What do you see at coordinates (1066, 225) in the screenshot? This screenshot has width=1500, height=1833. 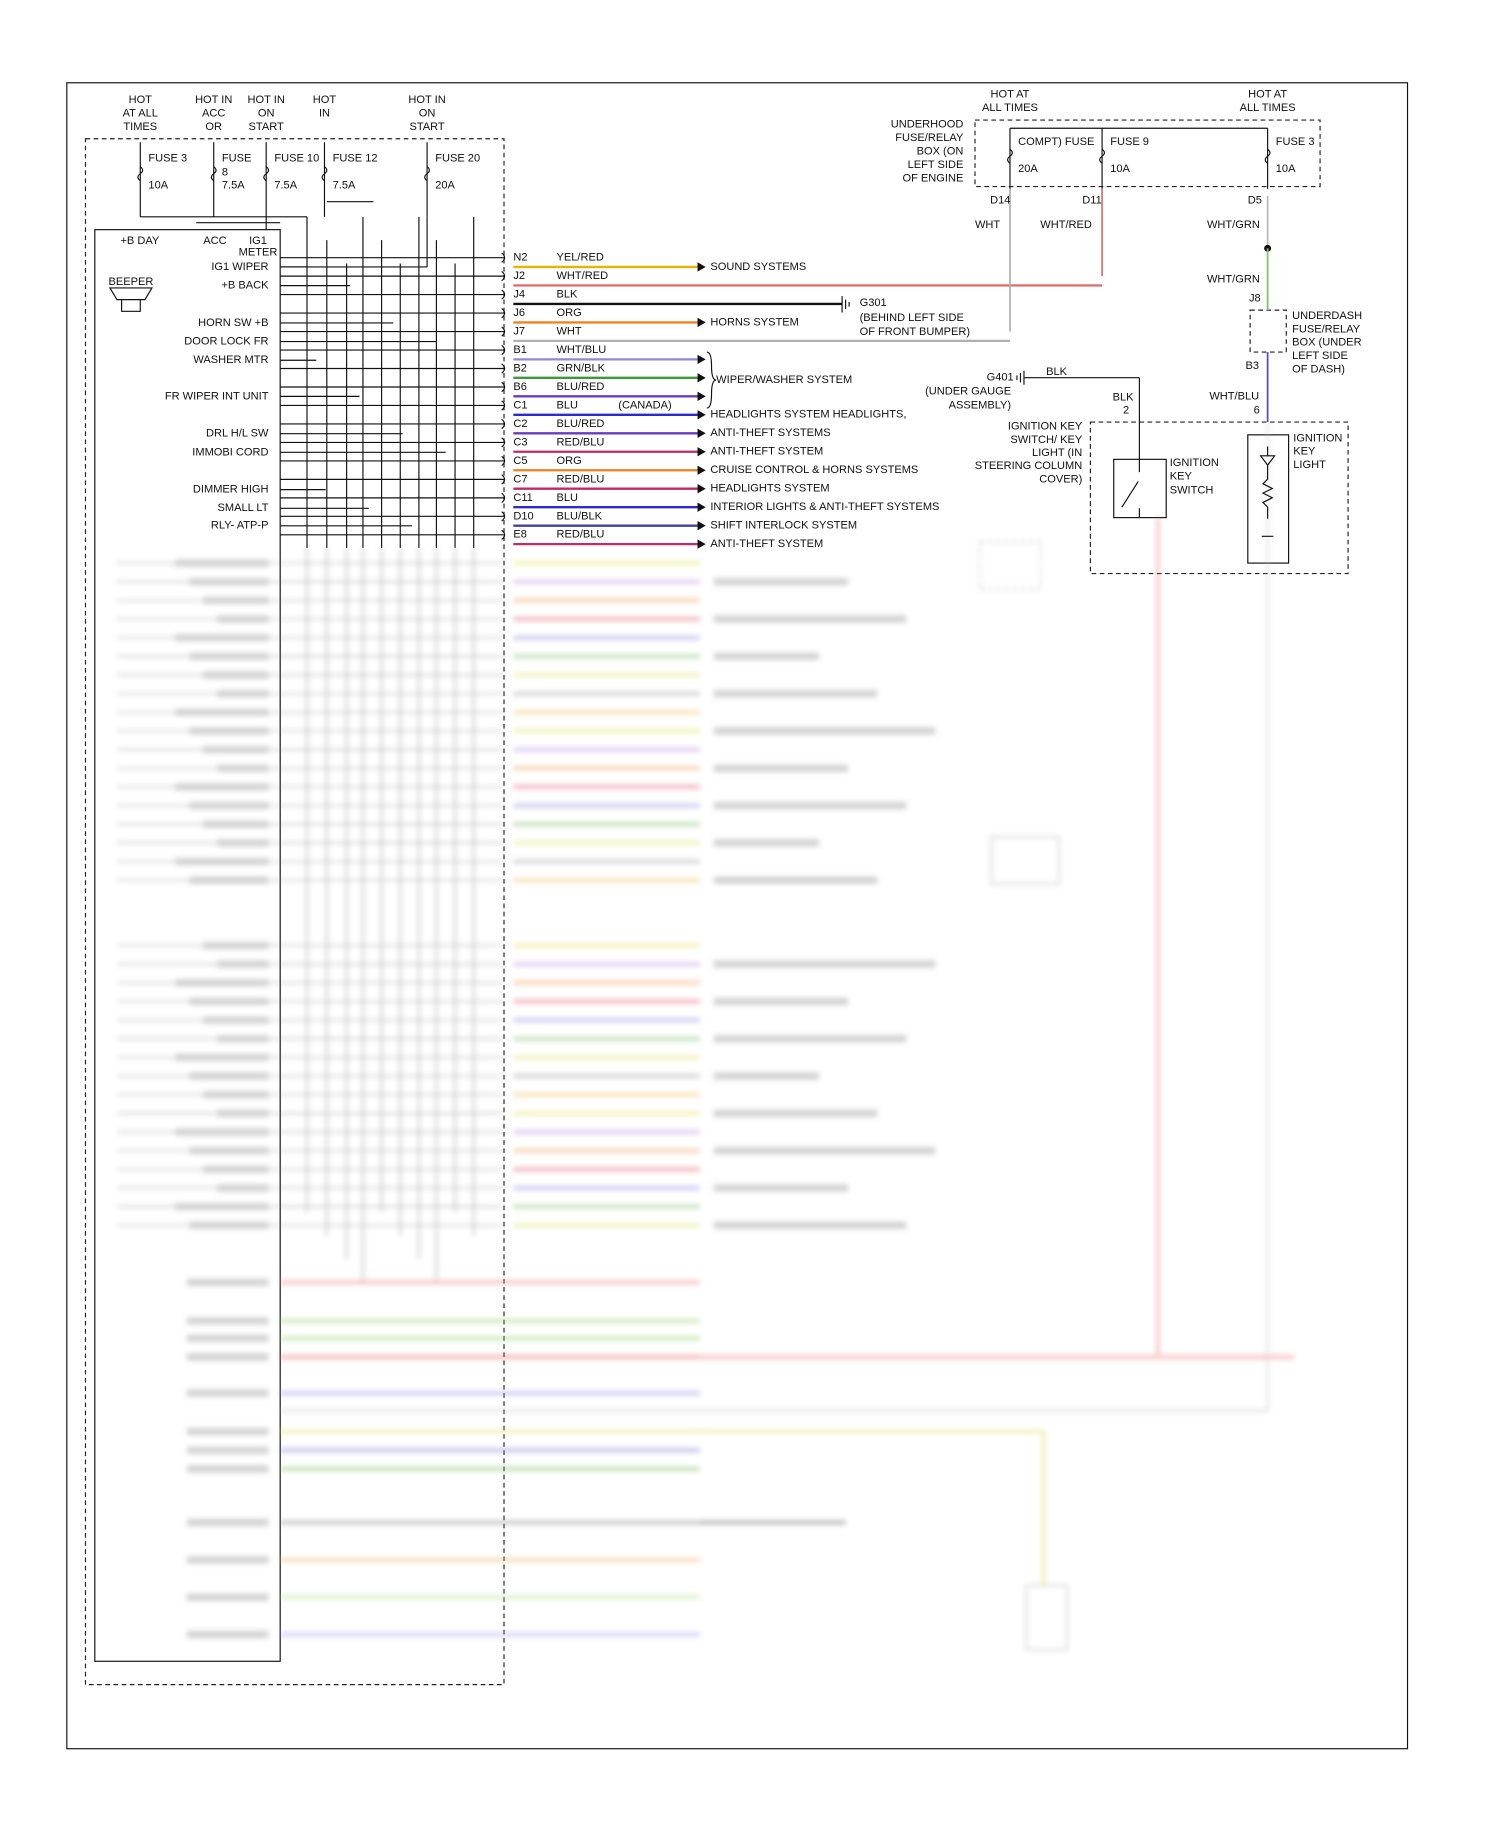 I see `wire-color: WHT/RED` at bounding box center [1066, 225].